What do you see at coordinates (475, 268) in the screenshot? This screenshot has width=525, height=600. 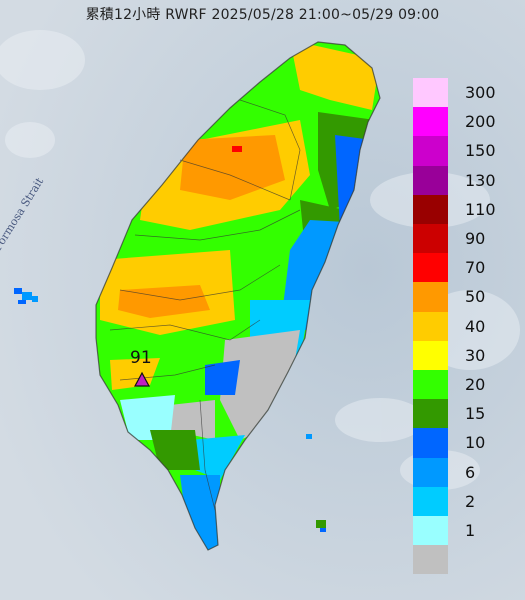 I see `legend-label: 70` at bounding box center [475, 268].